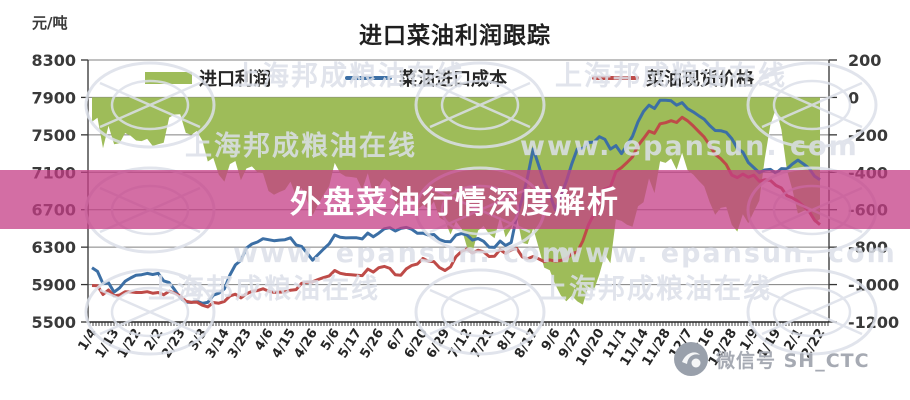 This screenshot has width=910, height=400. What do you see at coordinates (240, 343) in the screenshot?
I see `x-axis-label: 3/23` at bounding box center [240, 343].